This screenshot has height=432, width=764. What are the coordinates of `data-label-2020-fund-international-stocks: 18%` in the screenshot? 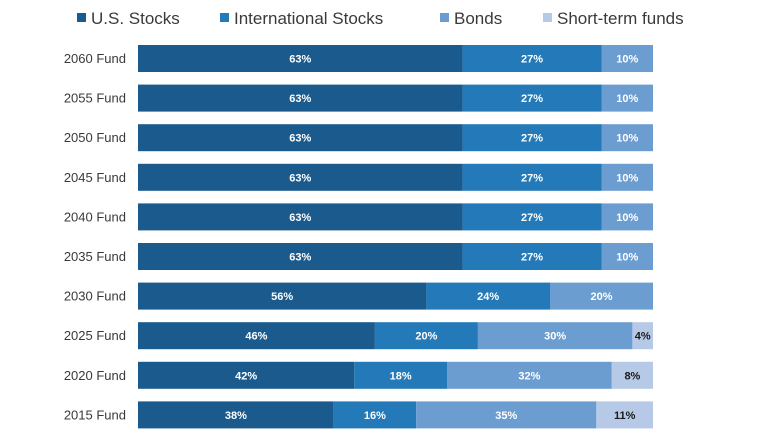 It's located at (401, 376).